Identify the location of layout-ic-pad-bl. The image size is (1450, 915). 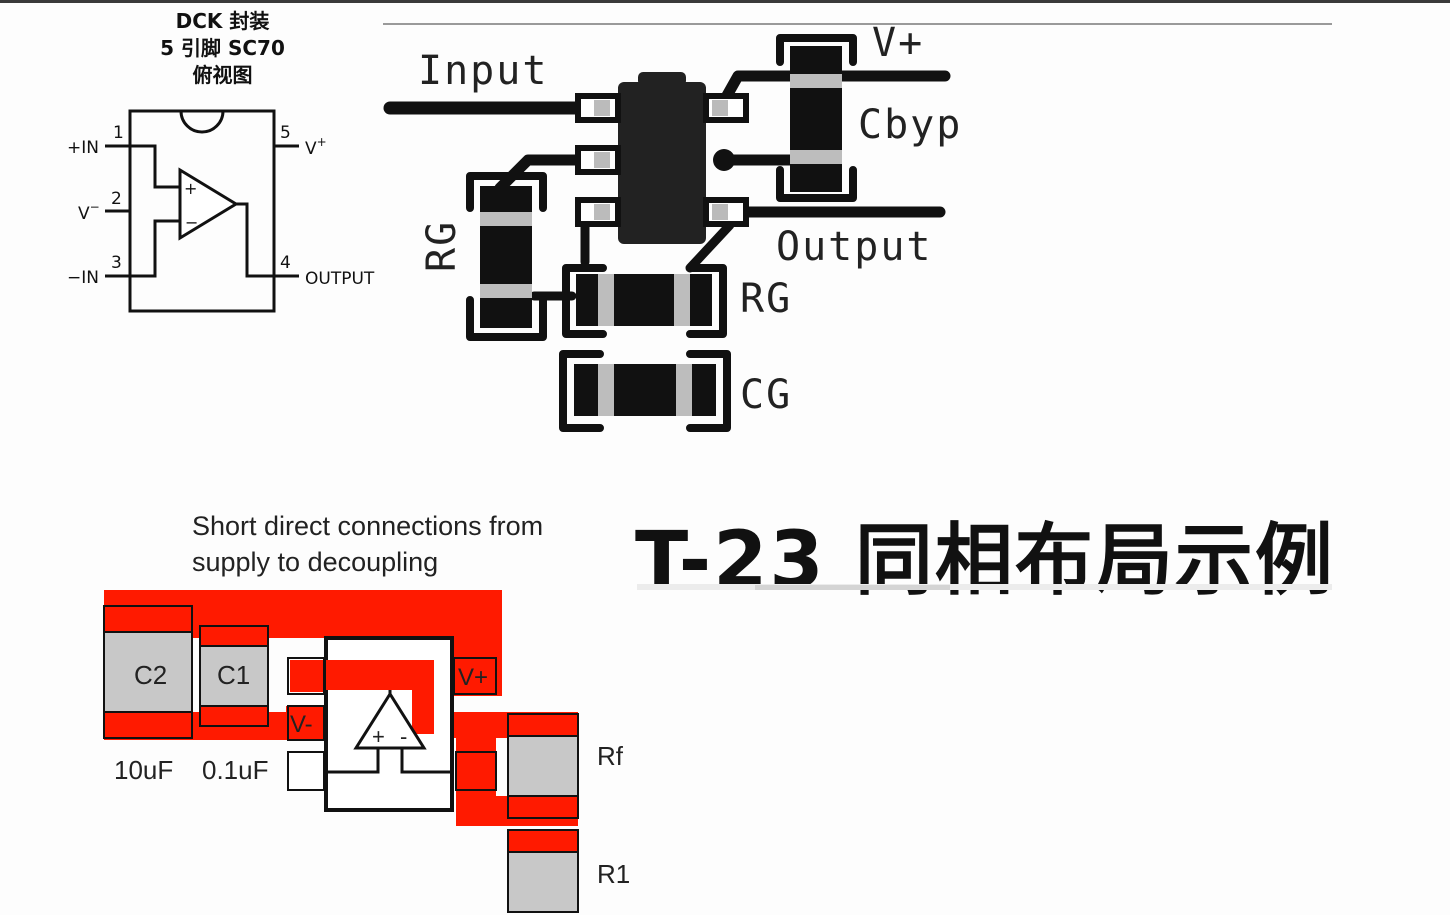
(306, 771).